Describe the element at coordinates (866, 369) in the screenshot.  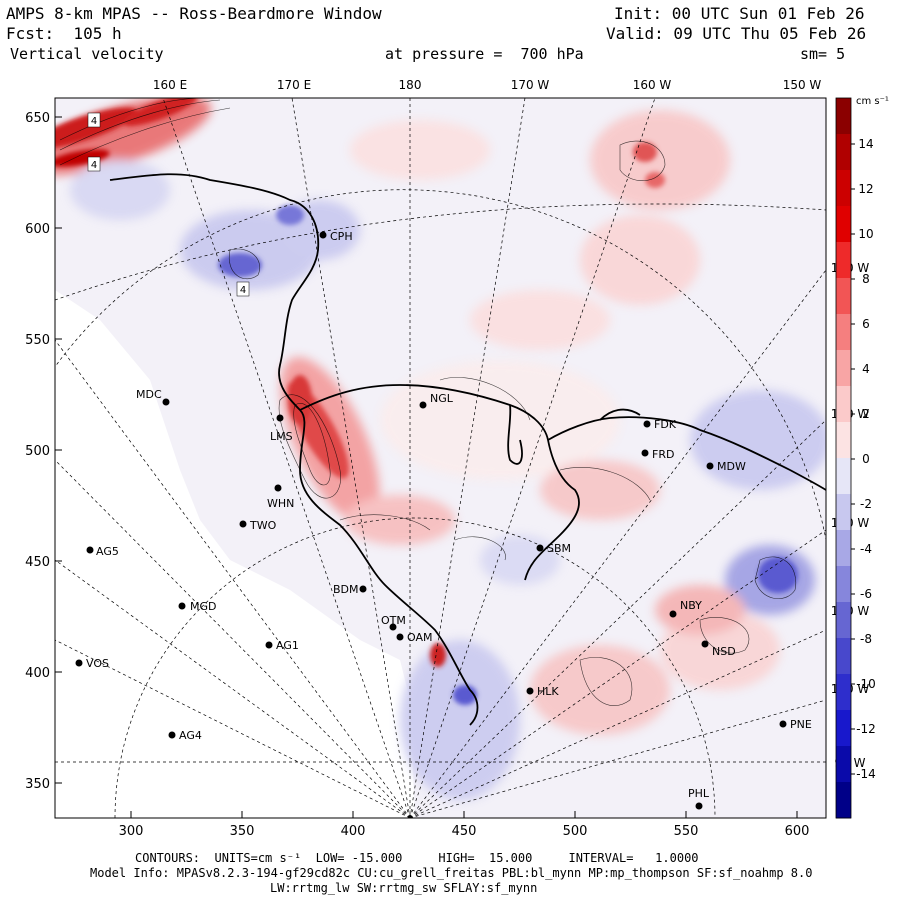
I see `colorbar-tick-label: 4` at that location.